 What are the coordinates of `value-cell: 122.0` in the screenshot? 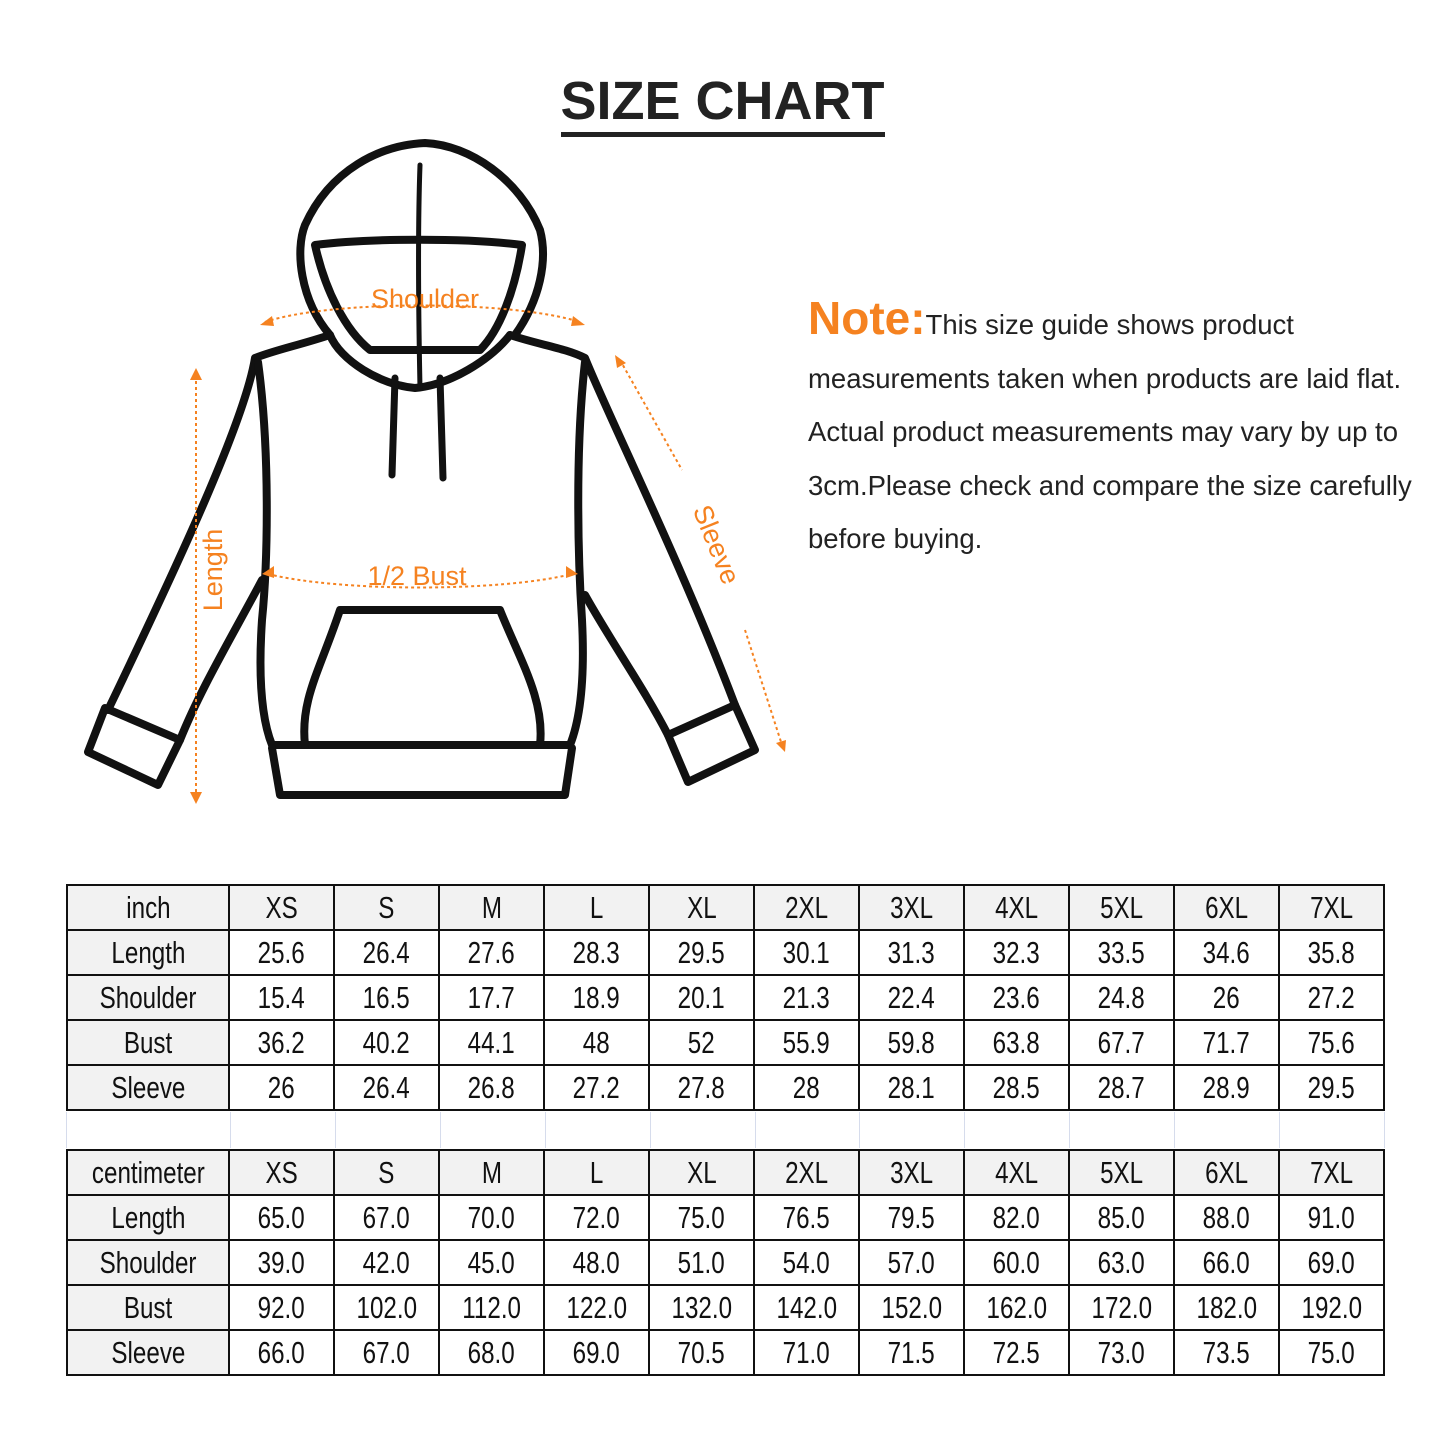 It's located at (596, 1307).